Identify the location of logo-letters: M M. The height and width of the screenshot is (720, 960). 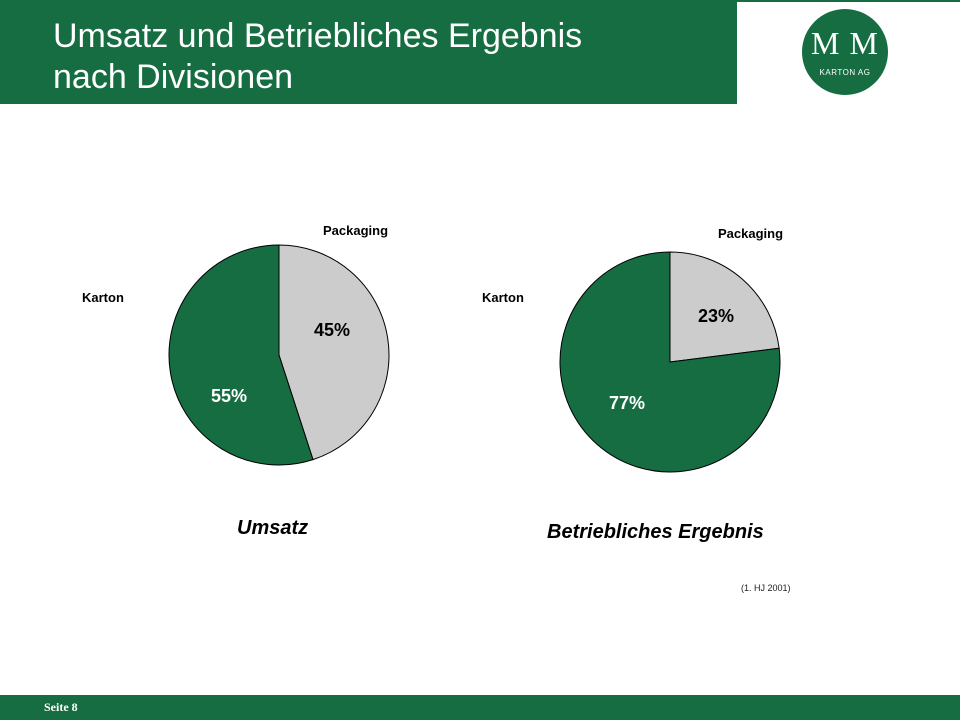
(845, 43).